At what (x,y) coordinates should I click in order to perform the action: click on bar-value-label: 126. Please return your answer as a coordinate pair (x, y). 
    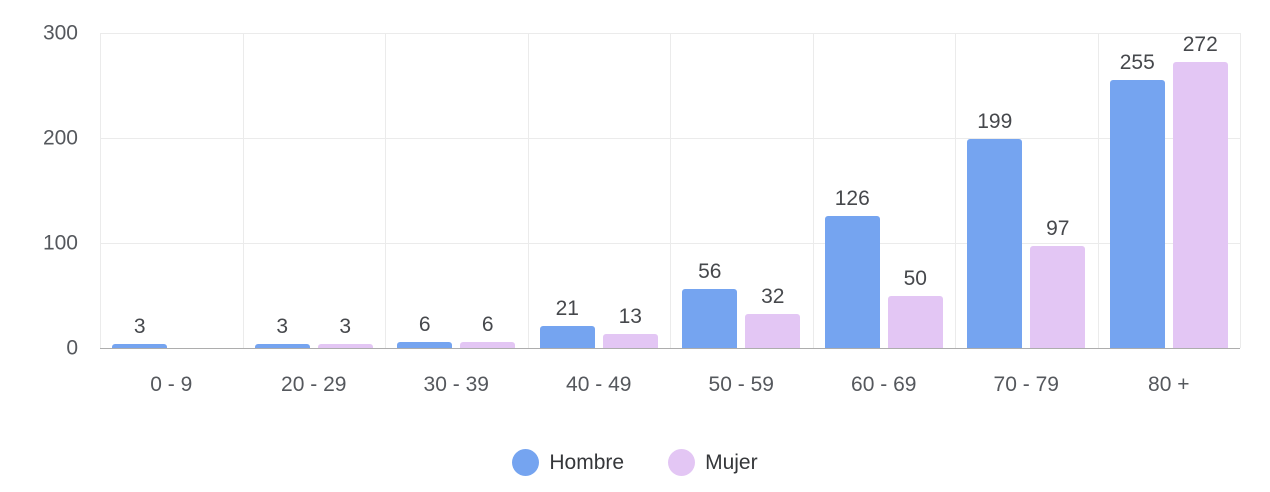
    Looking at the image, I should click on (852, 198).